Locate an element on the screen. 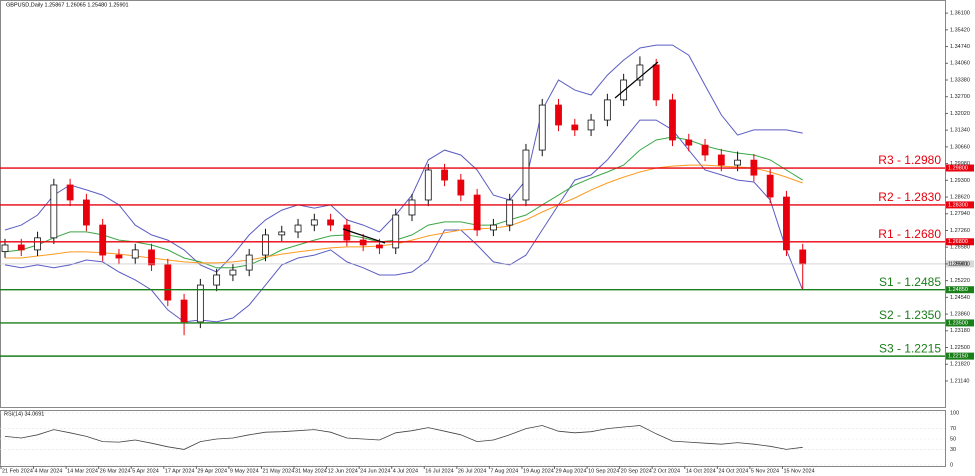 The image size is (975, 476). x-tick-label: 14 Oct 2024 is located at coordinates (701, 471).